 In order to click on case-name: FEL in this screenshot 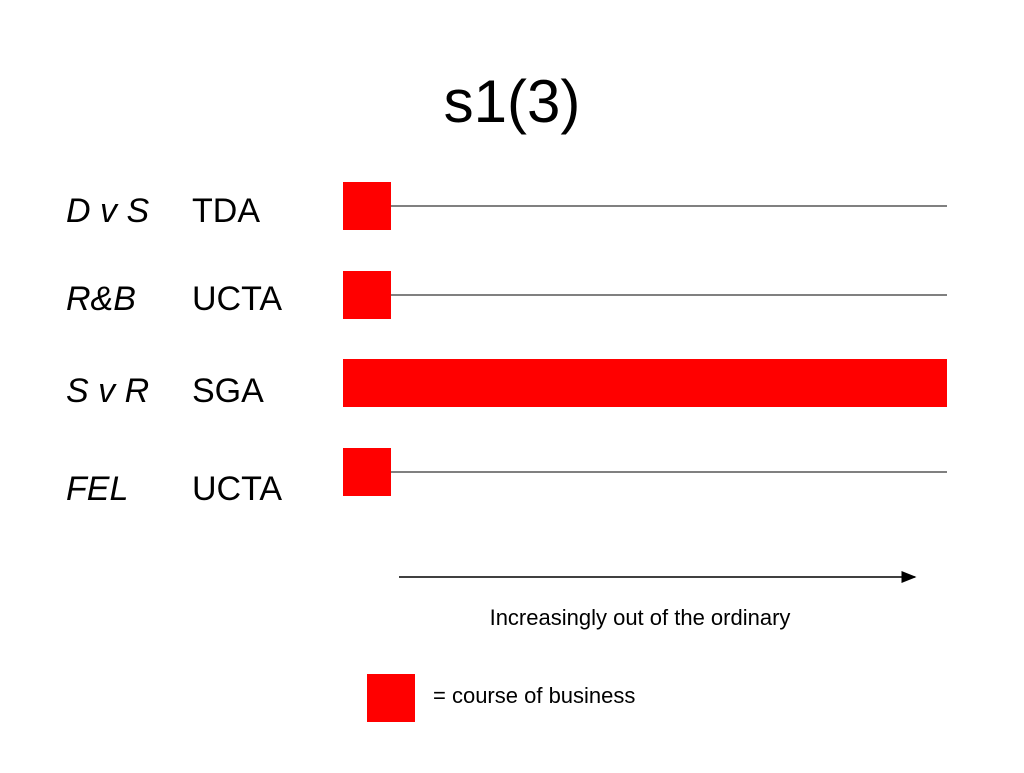, I will do `click(97, 489)`.